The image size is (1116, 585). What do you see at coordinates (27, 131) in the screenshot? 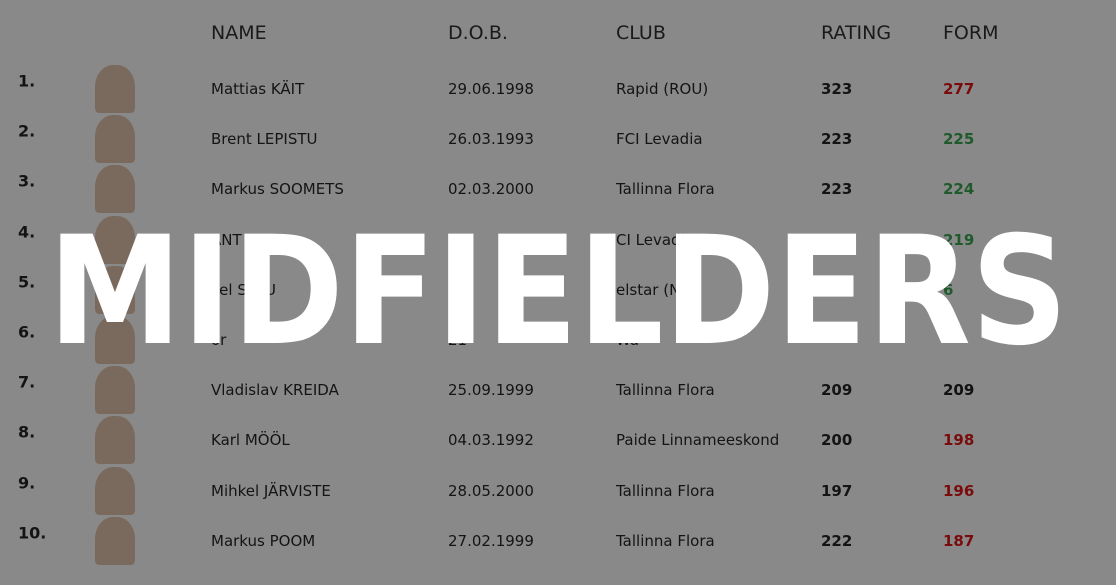
I see `row-number: 2.` at bounding box center [27, 131].